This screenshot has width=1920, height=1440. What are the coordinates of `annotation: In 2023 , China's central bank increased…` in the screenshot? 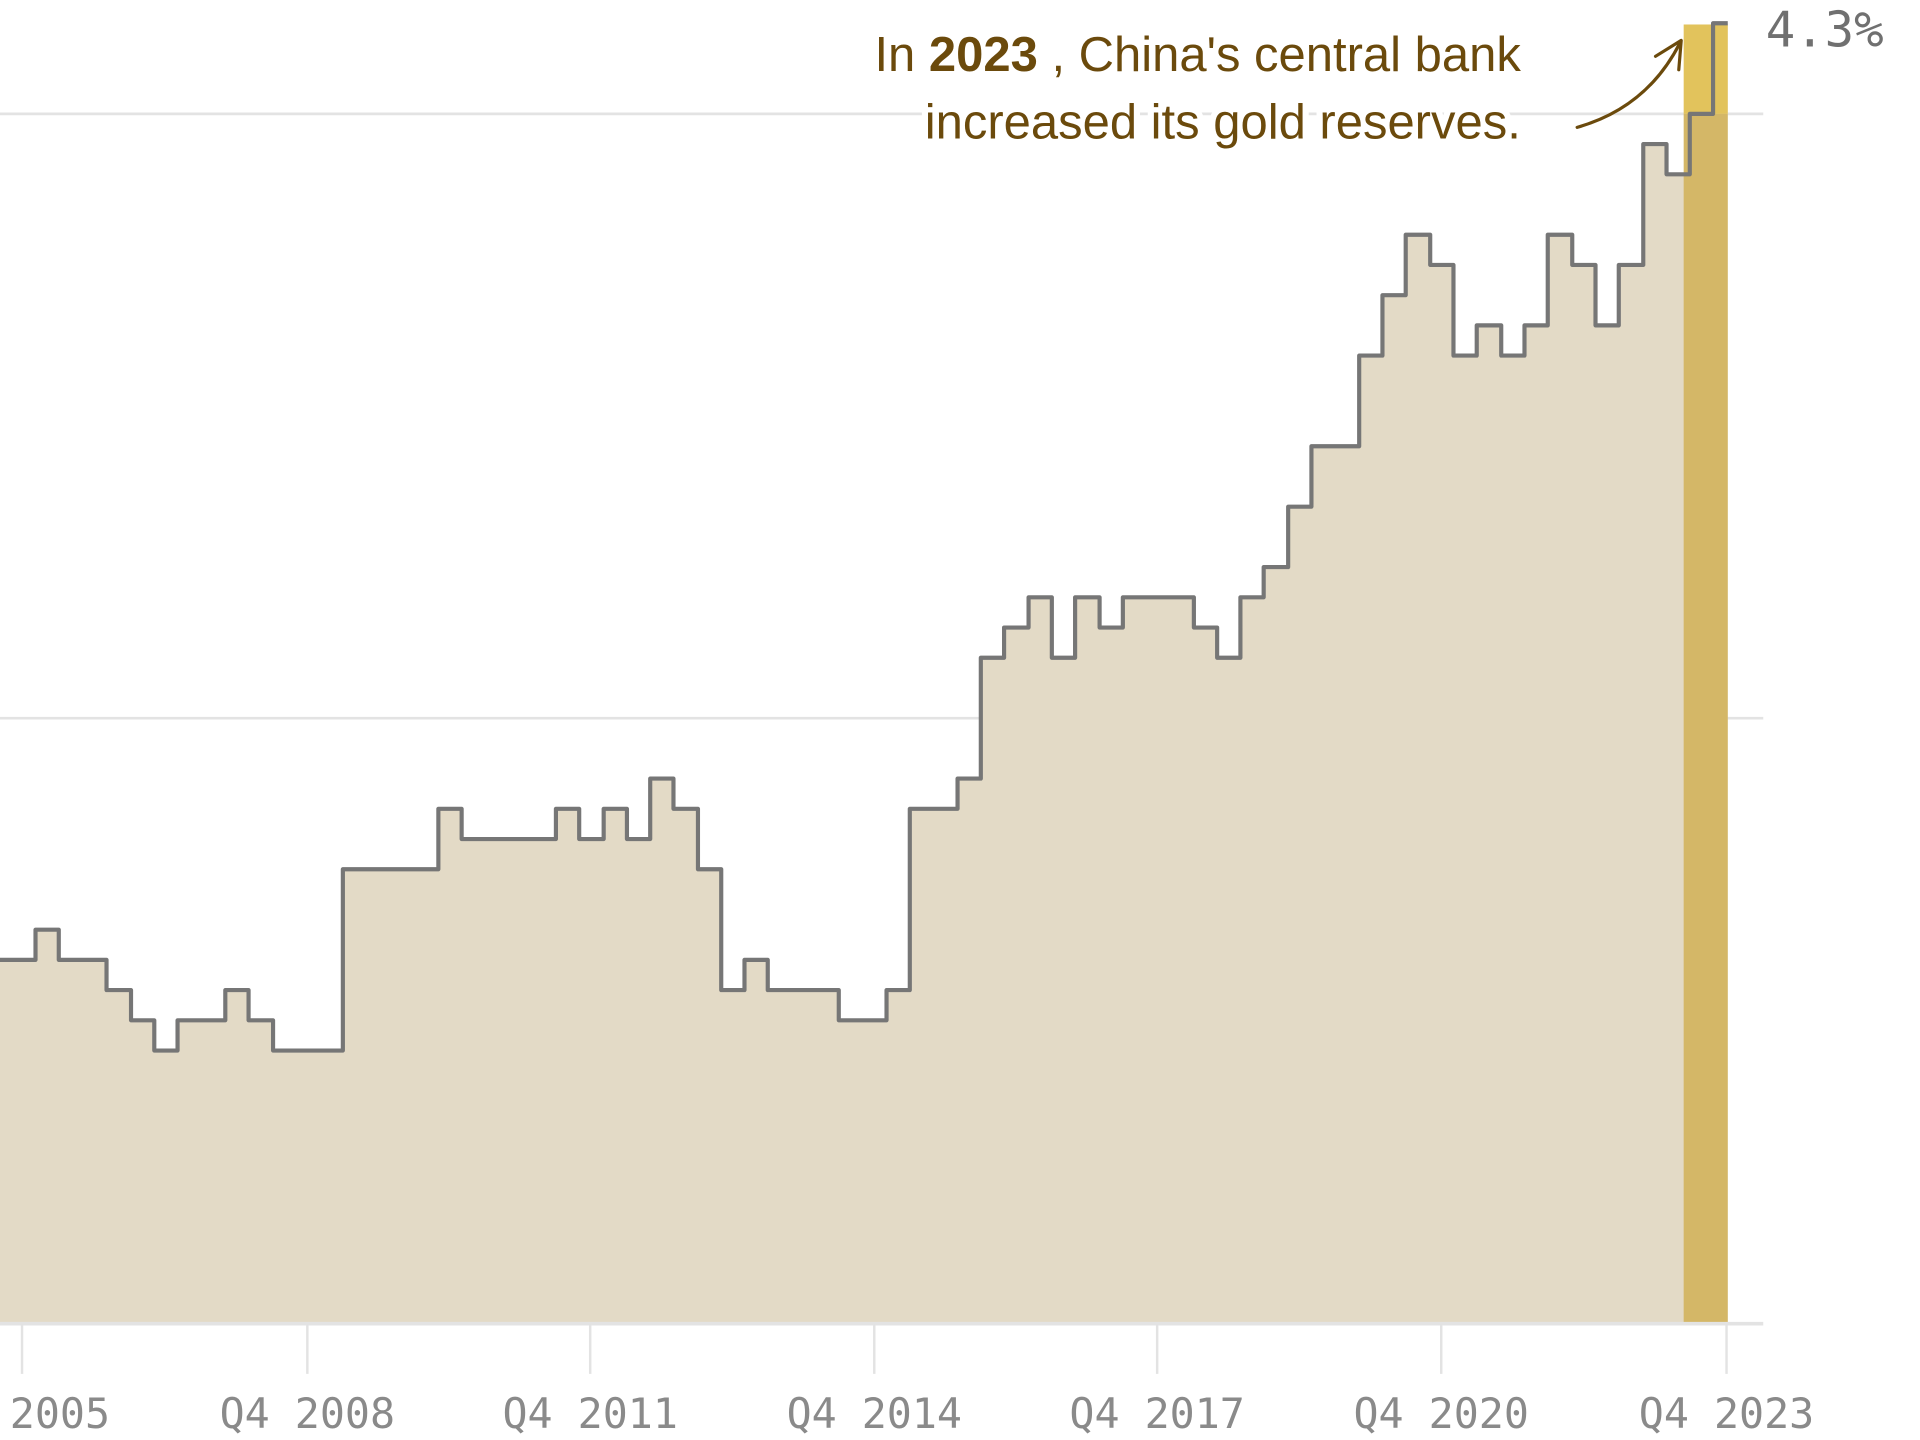 It's located at (1275, 88).